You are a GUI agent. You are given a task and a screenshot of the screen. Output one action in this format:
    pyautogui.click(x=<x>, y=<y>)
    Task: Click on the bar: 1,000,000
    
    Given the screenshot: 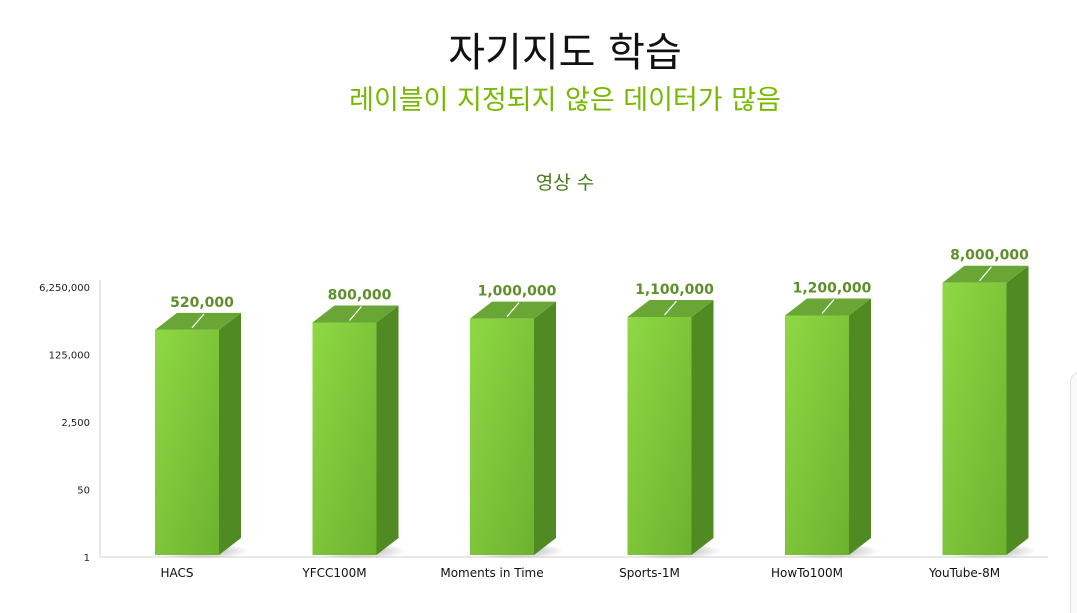 What is the action you would take?
    pyautogui.click(x=516, y=421)
    